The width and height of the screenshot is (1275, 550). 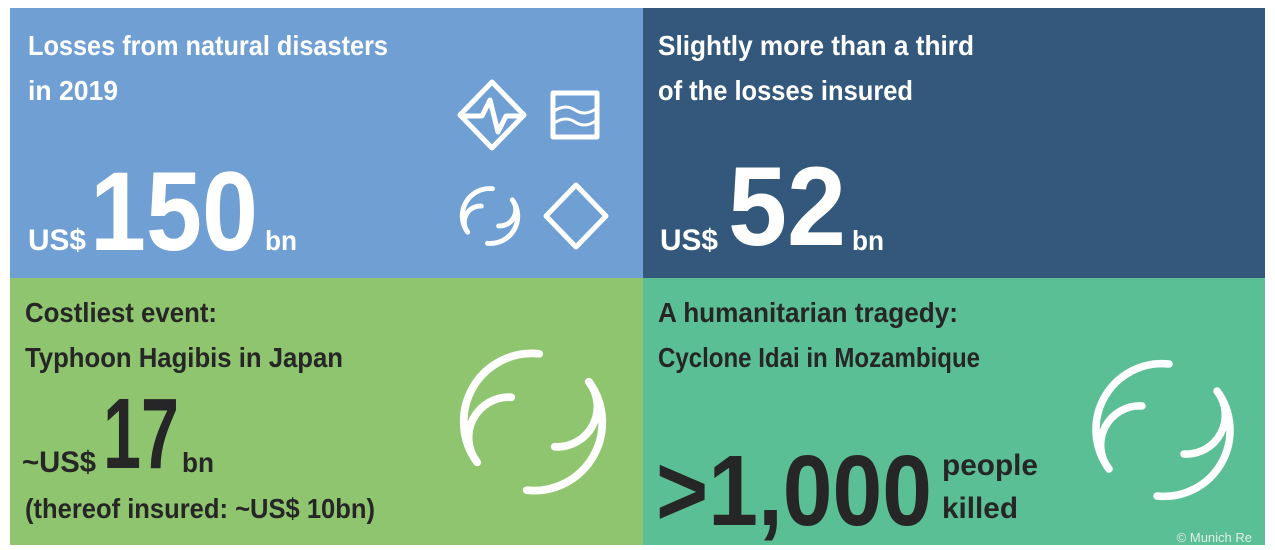 I want to click on title-line: in 2019, so click(x=73, y=90).